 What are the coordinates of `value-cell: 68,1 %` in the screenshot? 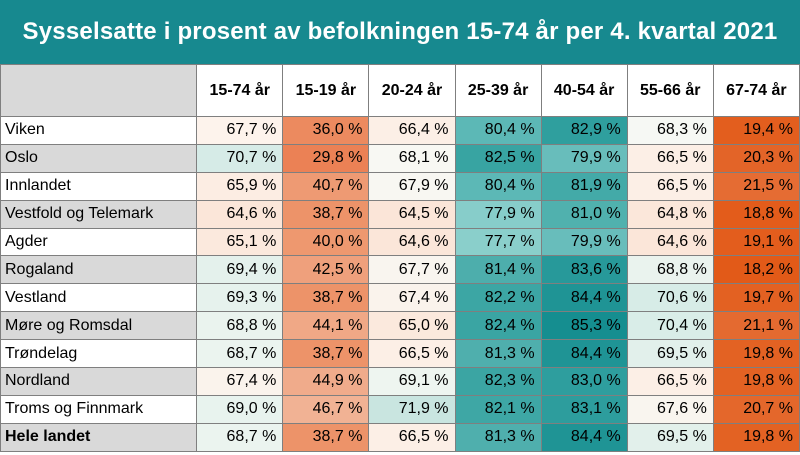 It's located at (412, 158).